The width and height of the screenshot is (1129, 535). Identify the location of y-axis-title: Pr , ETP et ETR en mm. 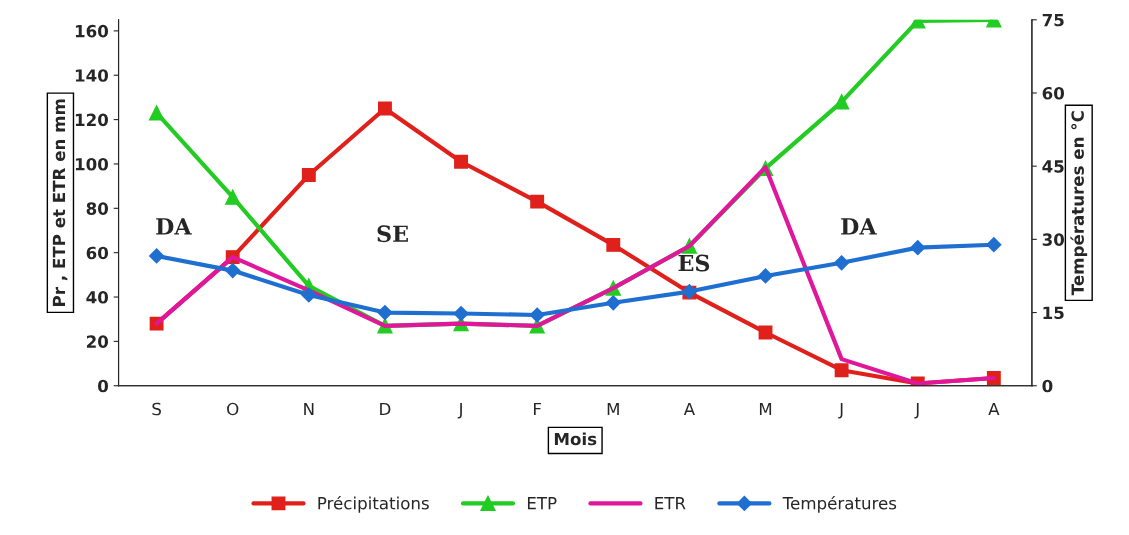
(60, 202).